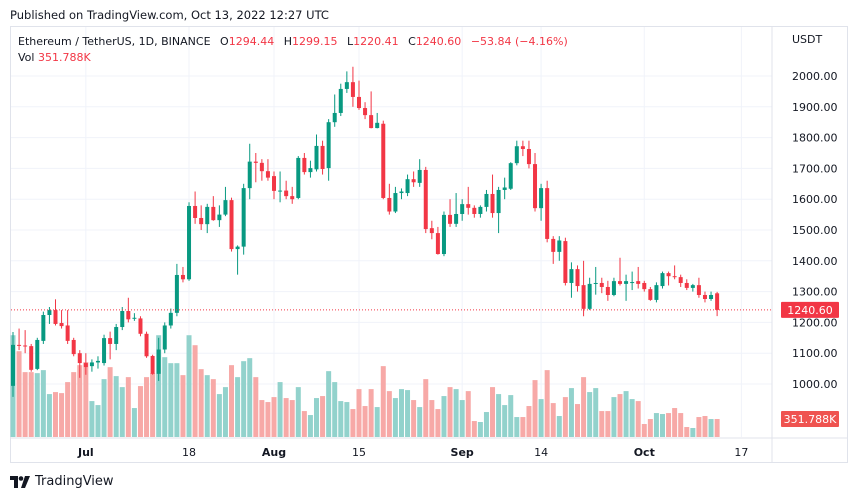 The width and height of the screenshot is (859, 499). Describe the element at coordinates (807, 39) in the screenshot. I see `currency-label: USDT` at that location.